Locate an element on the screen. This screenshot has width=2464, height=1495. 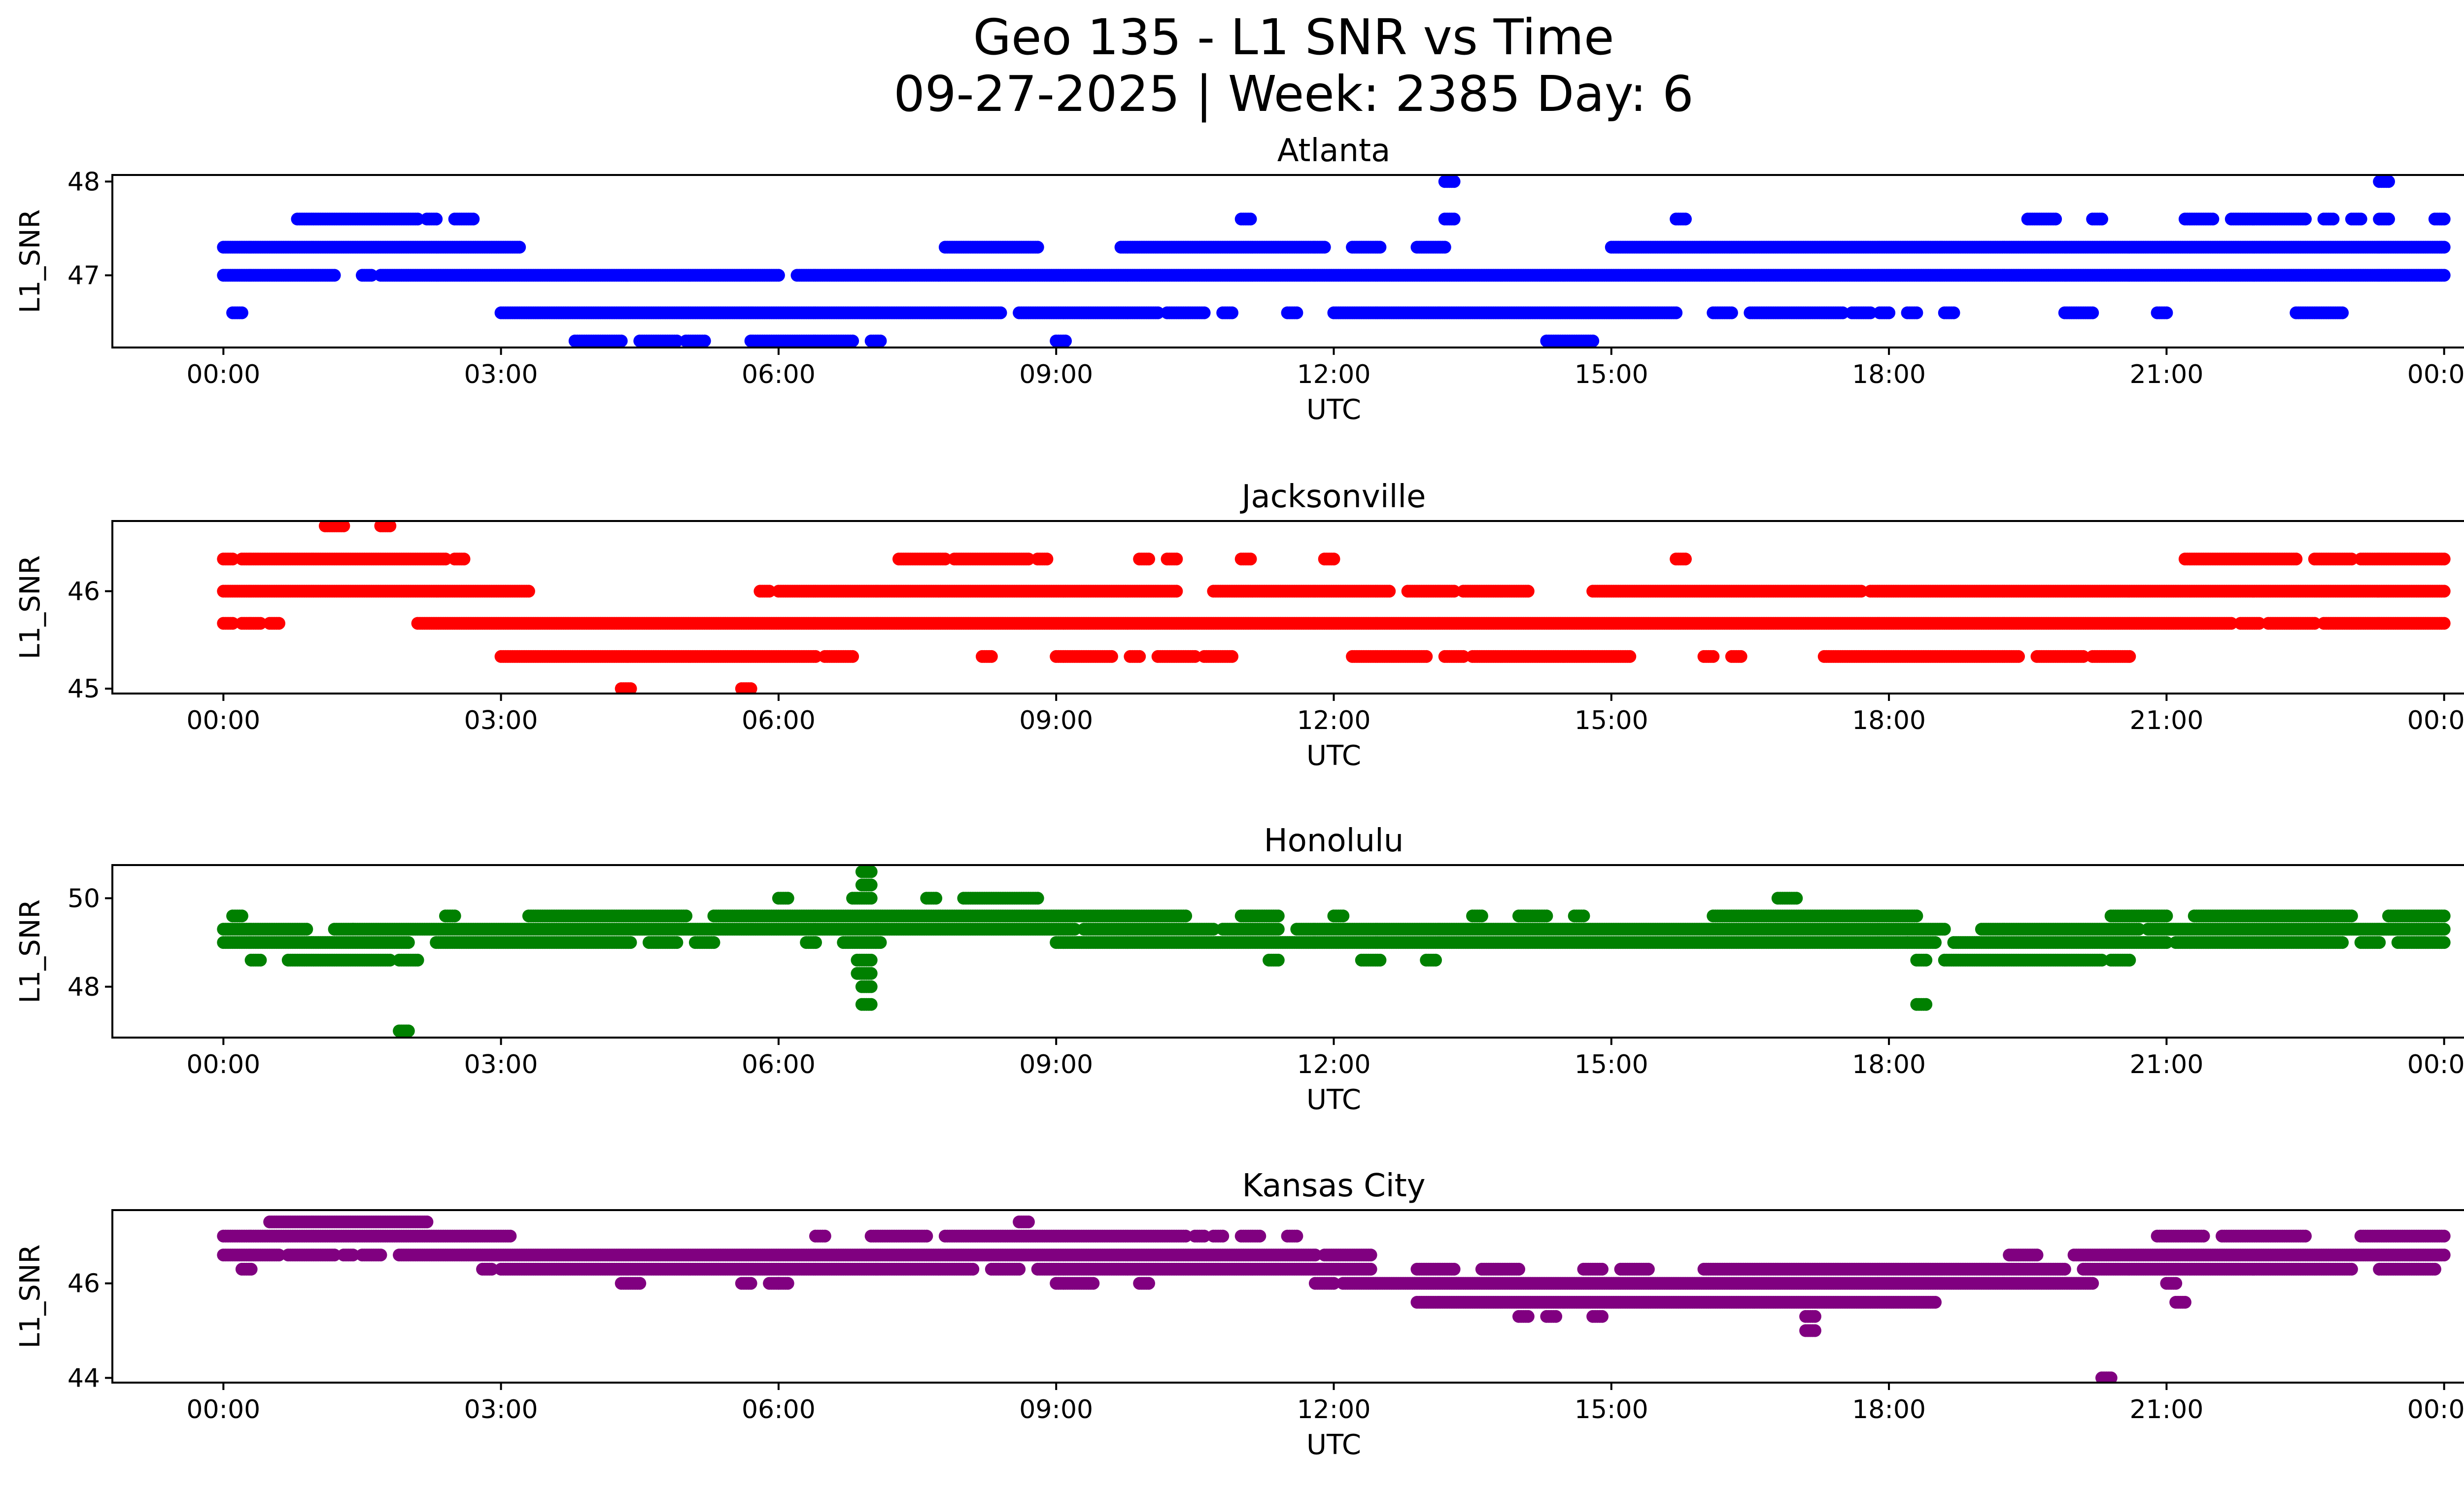
plot-frame is located at coordinates (1287, 607).